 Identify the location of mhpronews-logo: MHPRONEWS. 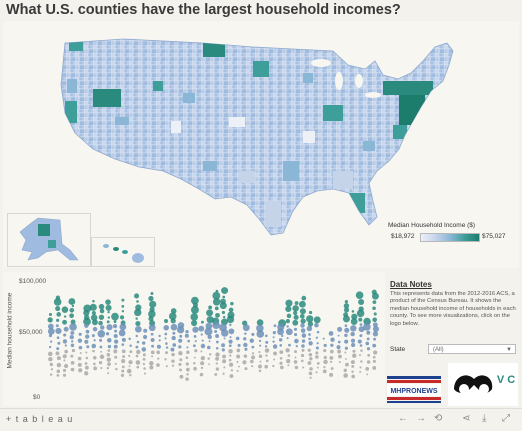
(414, 389).